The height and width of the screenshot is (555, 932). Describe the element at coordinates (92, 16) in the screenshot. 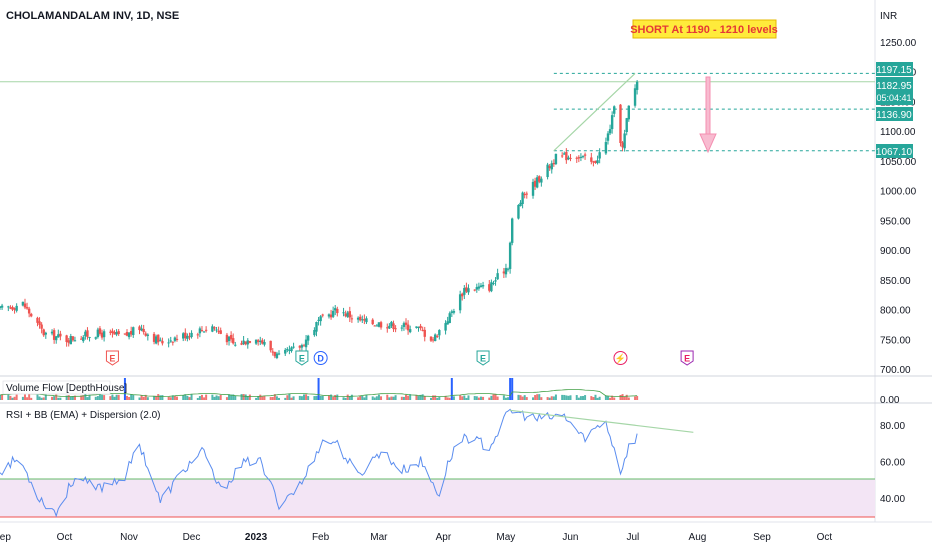

I see `symbol-title: CHOLAMANDALAM INV, 1D, NSE` at that location.